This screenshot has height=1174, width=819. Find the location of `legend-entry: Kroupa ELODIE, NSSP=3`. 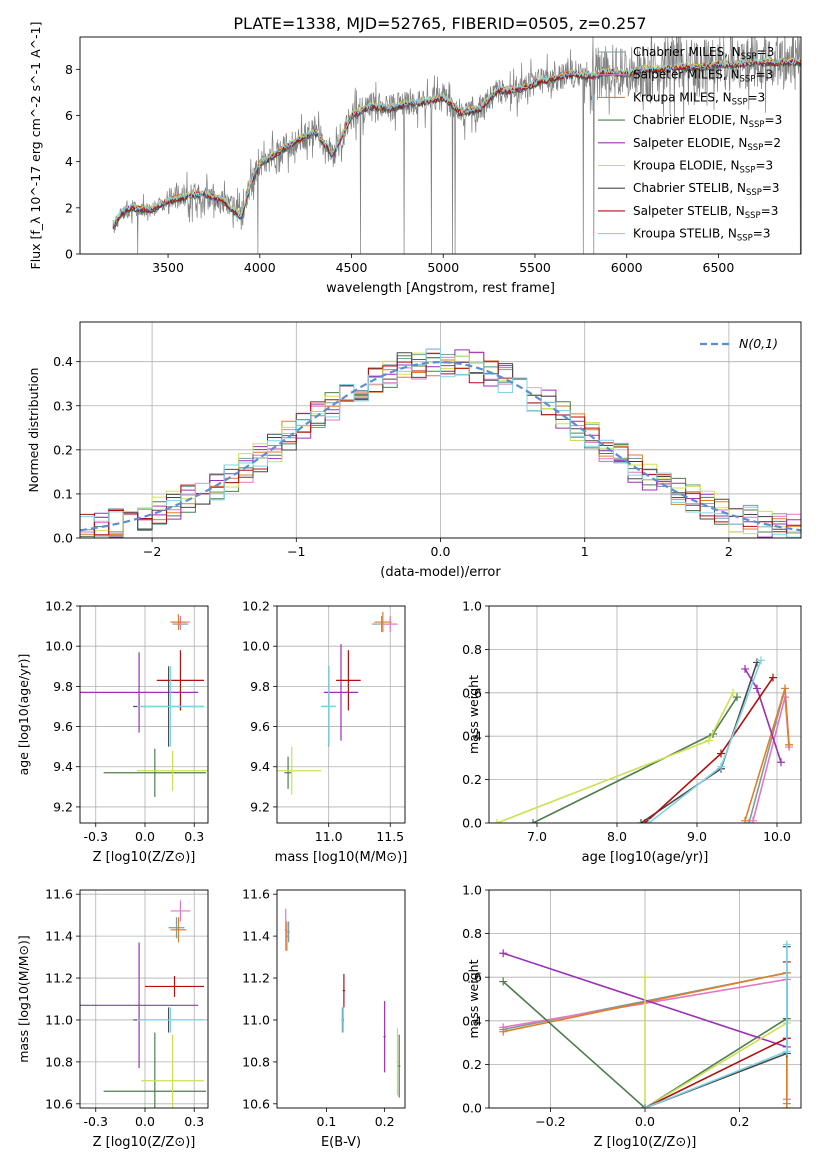

legend-entry: Kroupa ELODIE, NSSP=3 is located at coordinates (703, 167).